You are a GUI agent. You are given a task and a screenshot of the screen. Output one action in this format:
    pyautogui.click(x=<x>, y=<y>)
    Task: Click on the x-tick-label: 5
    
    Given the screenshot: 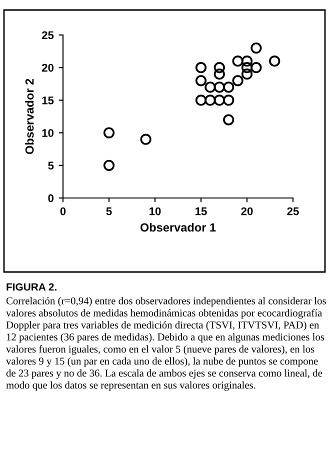 What is the action you would take?
    pyautogui.click(x=109, y=211)
    